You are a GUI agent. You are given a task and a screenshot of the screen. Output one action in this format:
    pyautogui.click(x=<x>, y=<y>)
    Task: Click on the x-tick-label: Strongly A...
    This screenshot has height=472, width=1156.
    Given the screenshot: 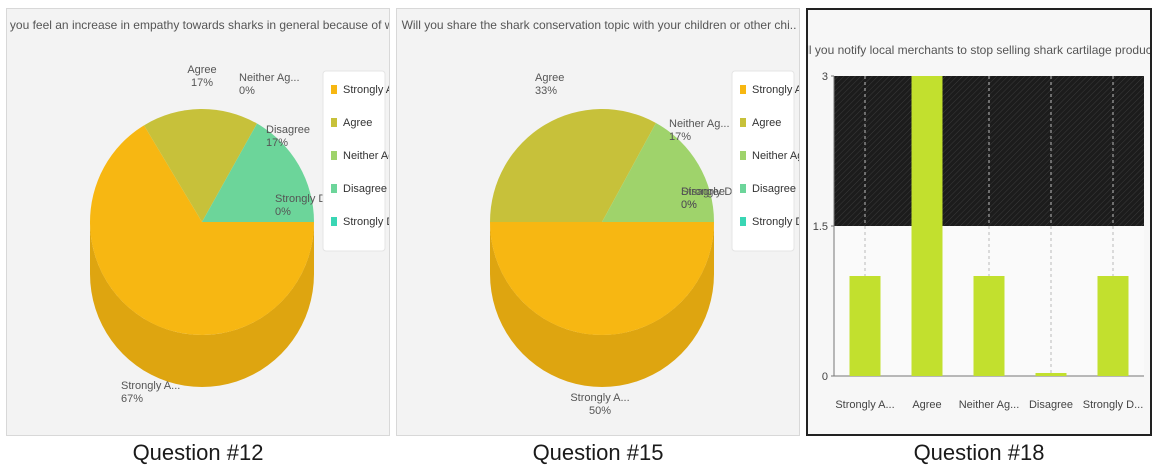 What is the action you would take?
    pyautogui.click(x=864, y=405)
    